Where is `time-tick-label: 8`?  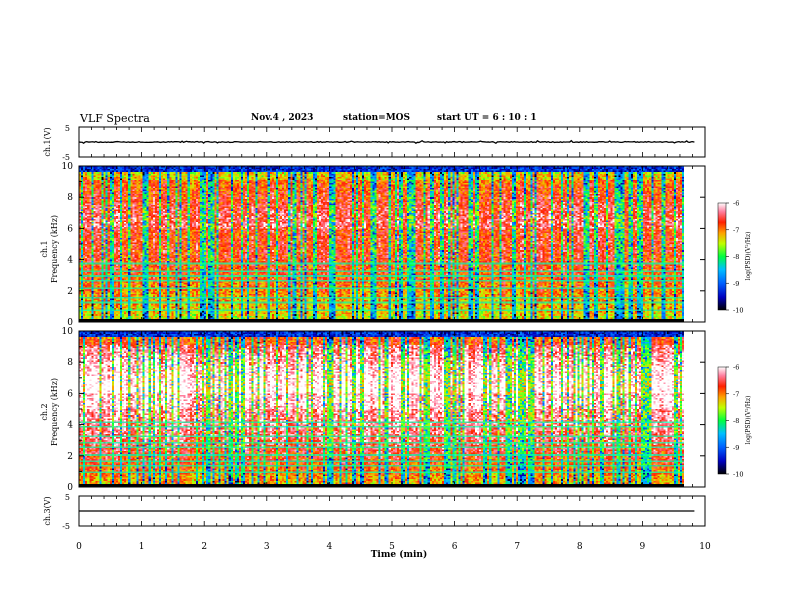
time-tick-label: 8 is located at coordinates (580, 547).